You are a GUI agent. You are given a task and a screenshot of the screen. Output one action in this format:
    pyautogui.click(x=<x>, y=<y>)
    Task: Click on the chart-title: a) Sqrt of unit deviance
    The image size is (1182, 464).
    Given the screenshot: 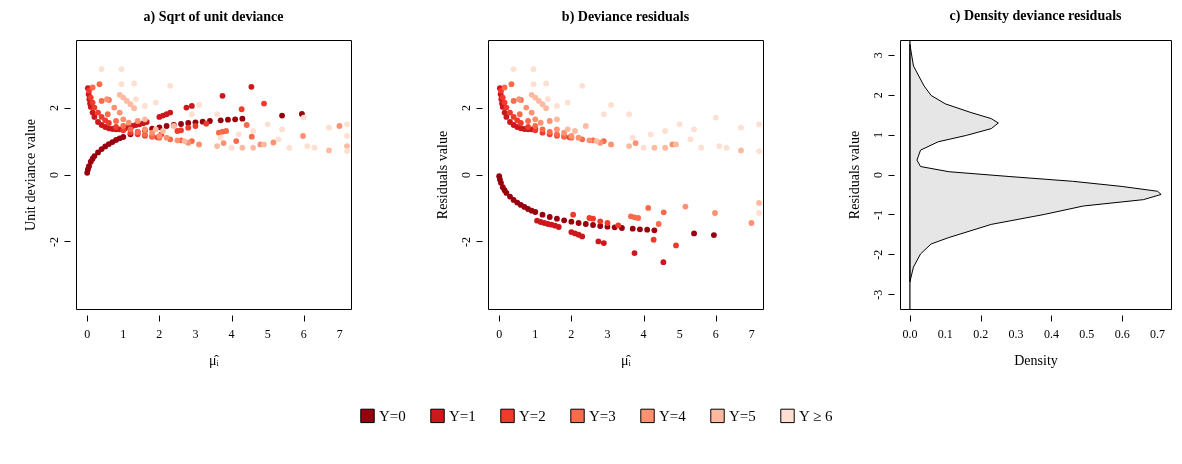 What is the action you would take?
    pyautogui.click(x=213, y=17)
    